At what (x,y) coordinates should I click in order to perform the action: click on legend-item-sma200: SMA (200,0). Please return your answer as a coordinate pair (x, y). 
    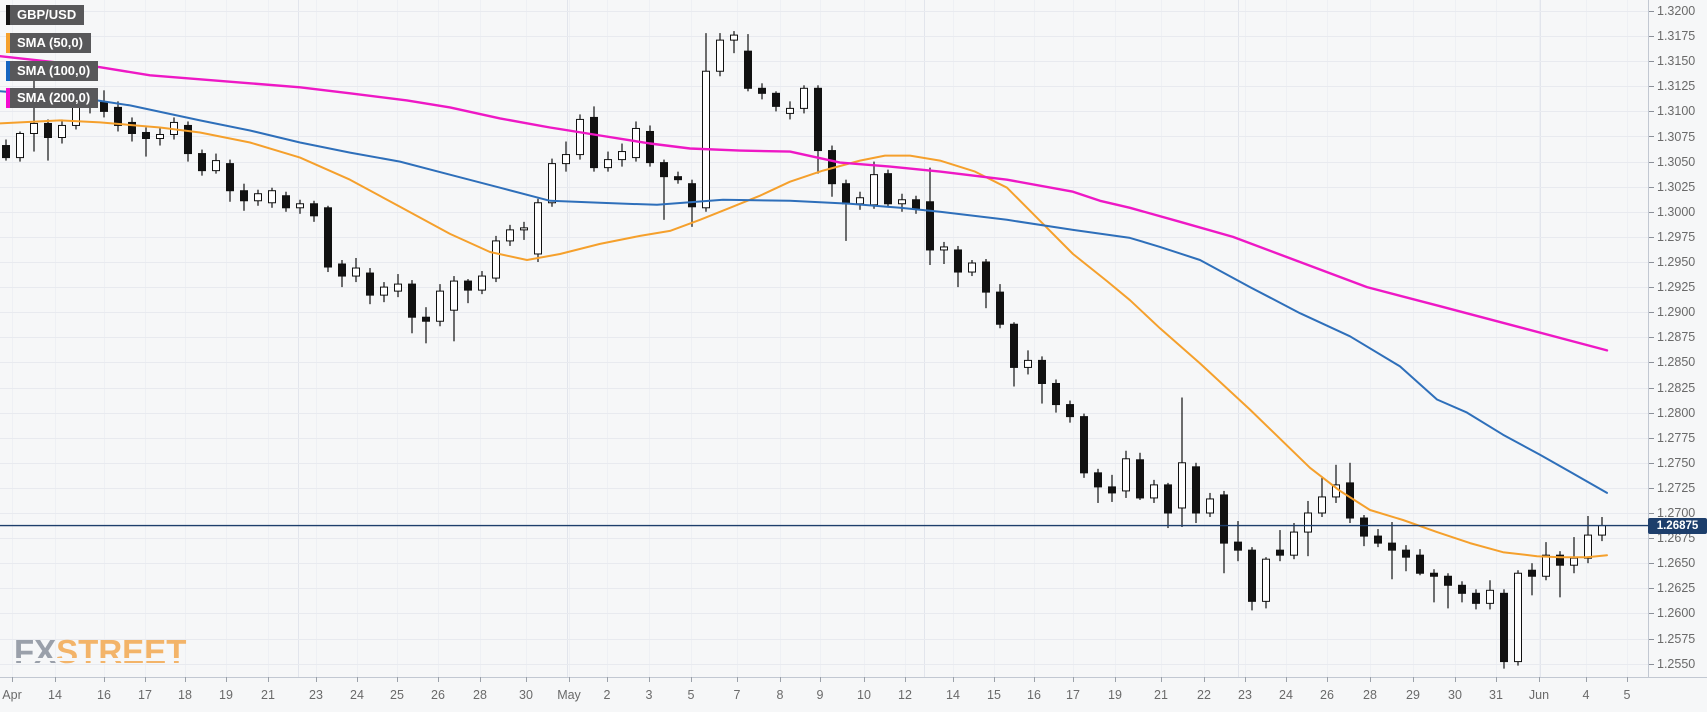
    Looking at the image, I should click on (52, 98).